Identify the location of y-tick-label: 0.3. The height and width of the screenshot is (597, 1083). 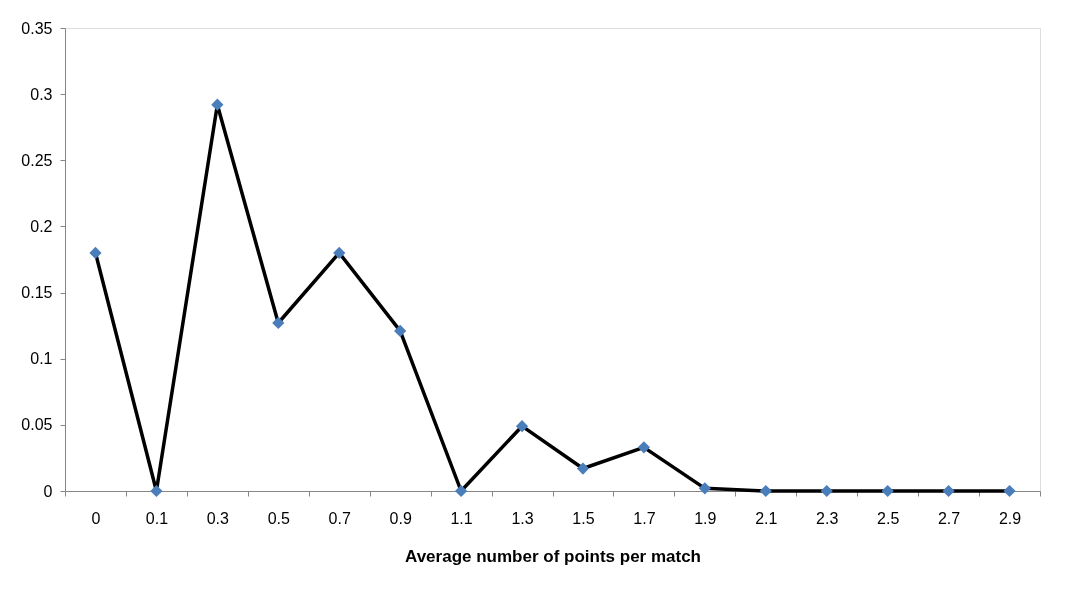
(41, 94).